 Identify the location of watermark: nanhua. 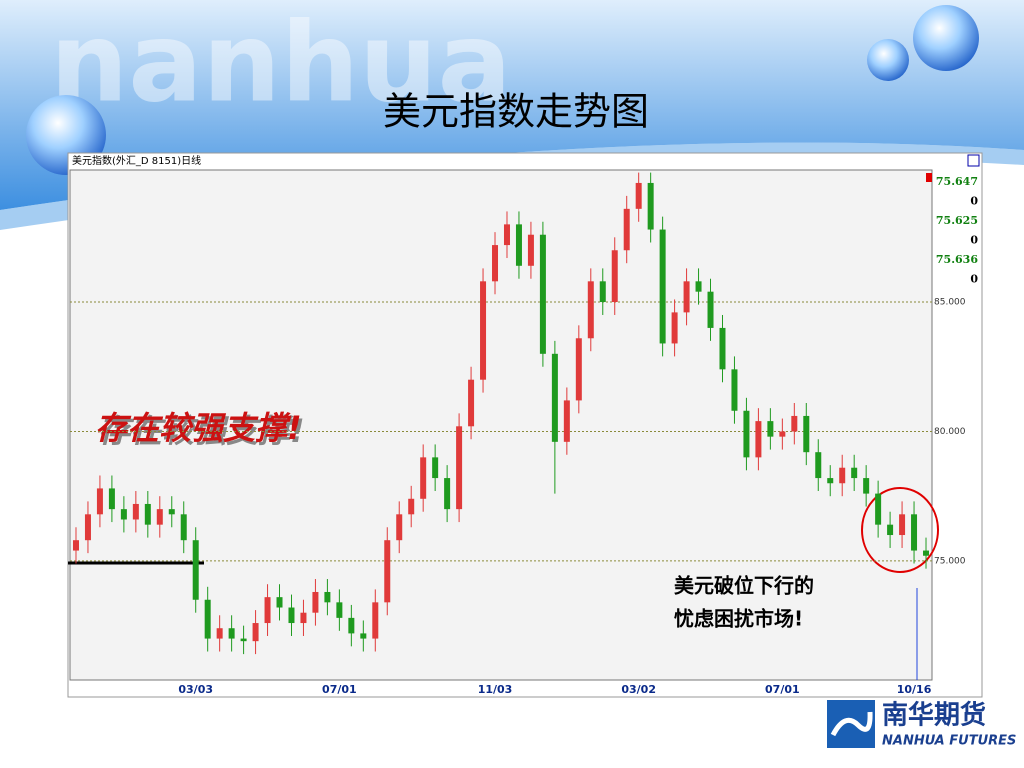
(281, 63).